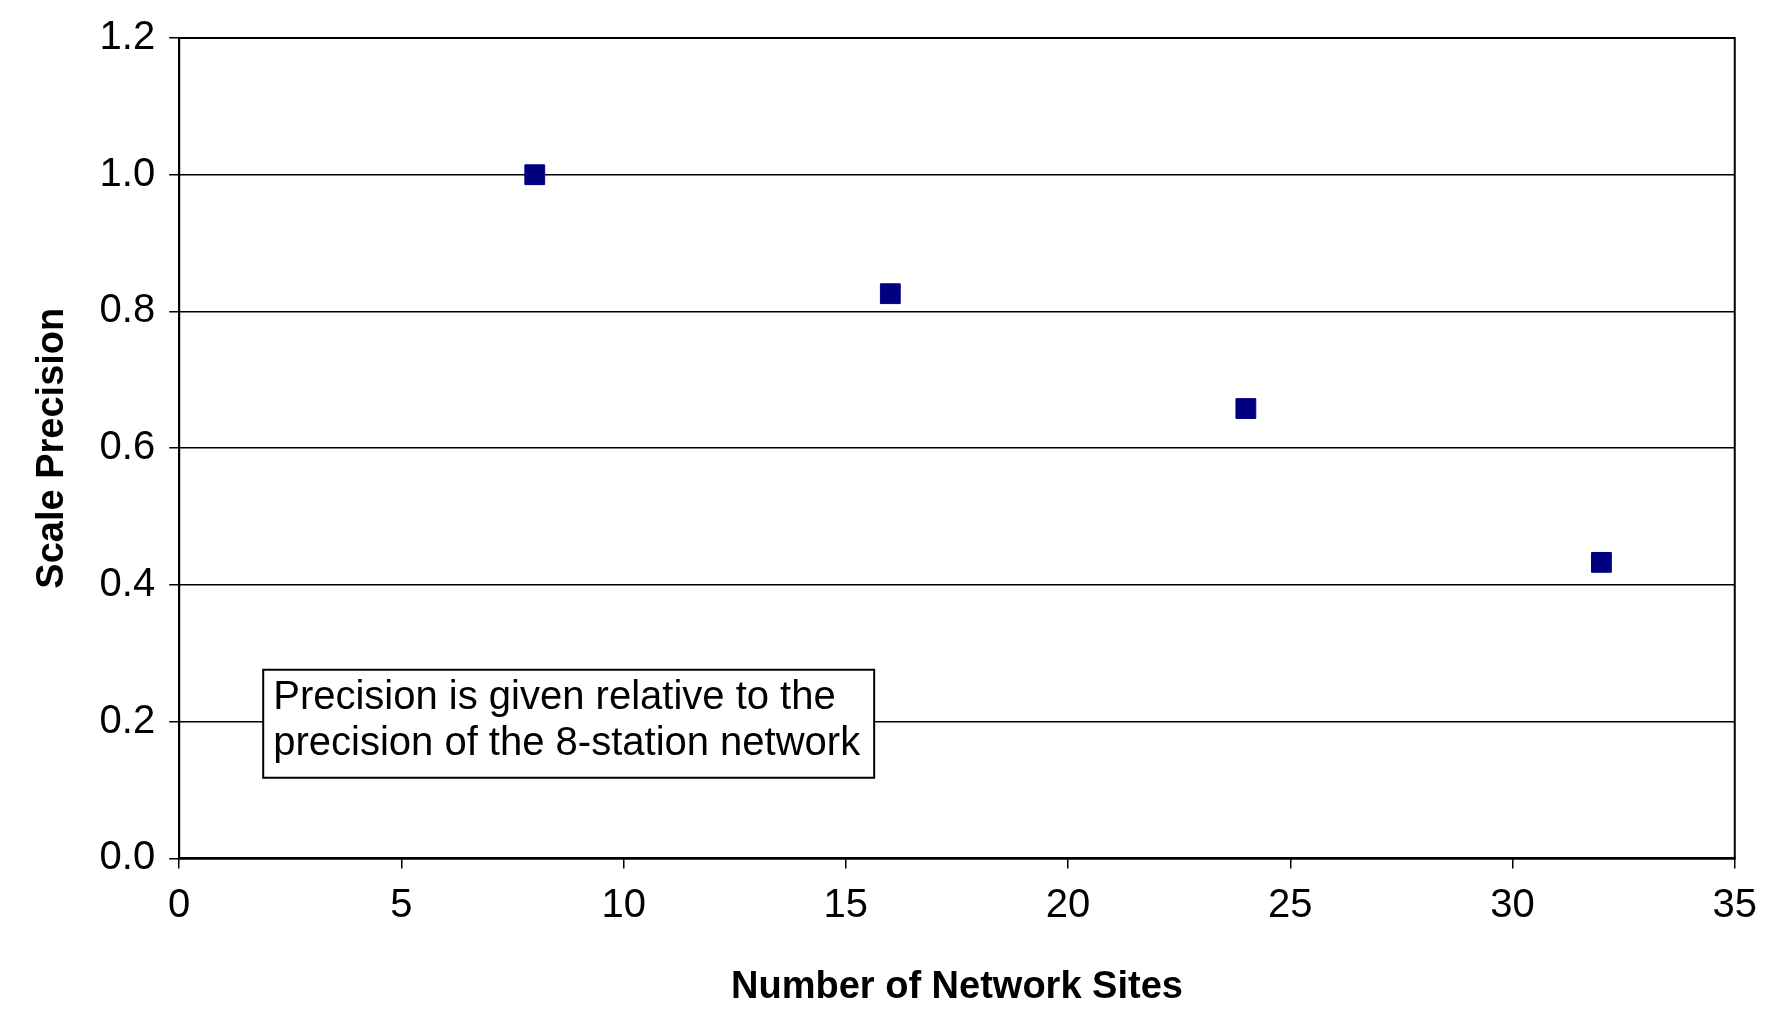 This screenshot has height=1030, width=1771. What do you see at coordinates (1512, 903) in the screenshot?
I see `x-tick-label: 30` at bounding box center [1512, 903].